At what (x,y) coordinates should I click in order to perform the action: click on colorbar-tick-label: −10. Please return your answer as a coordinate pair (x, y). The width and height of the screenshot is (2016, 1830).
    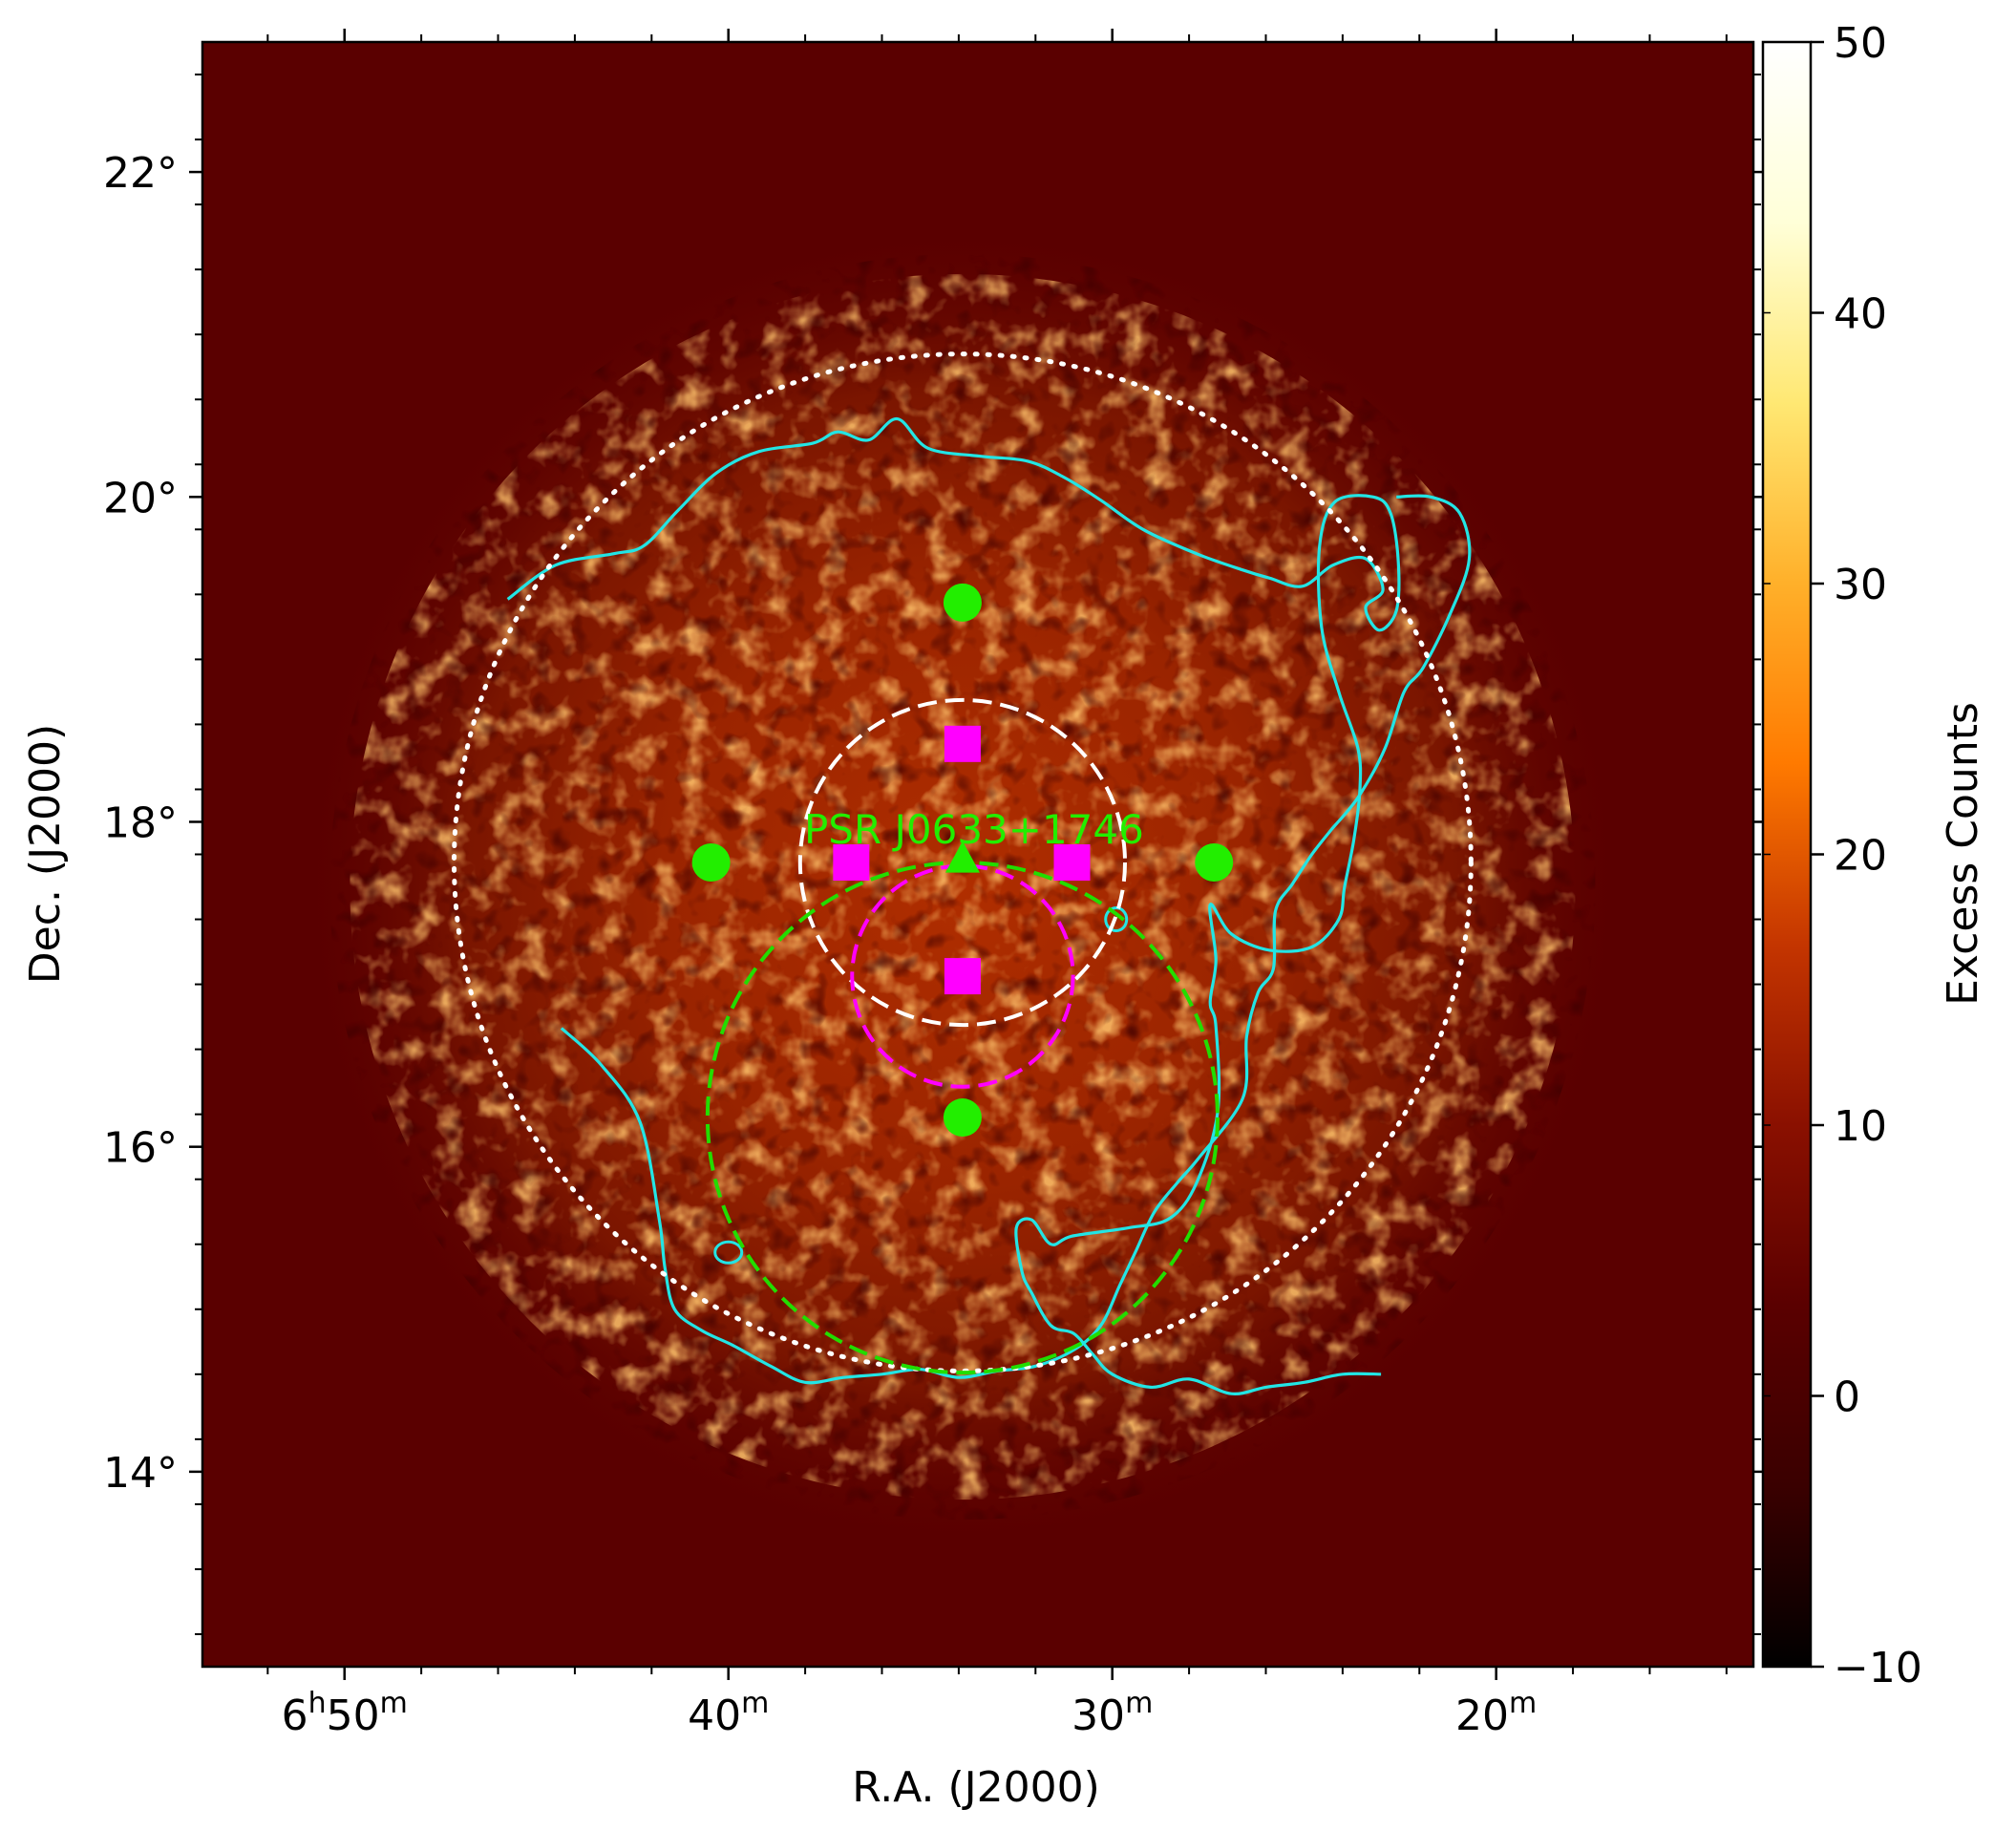
    Looking at the image, I should click on (1878, 1668).